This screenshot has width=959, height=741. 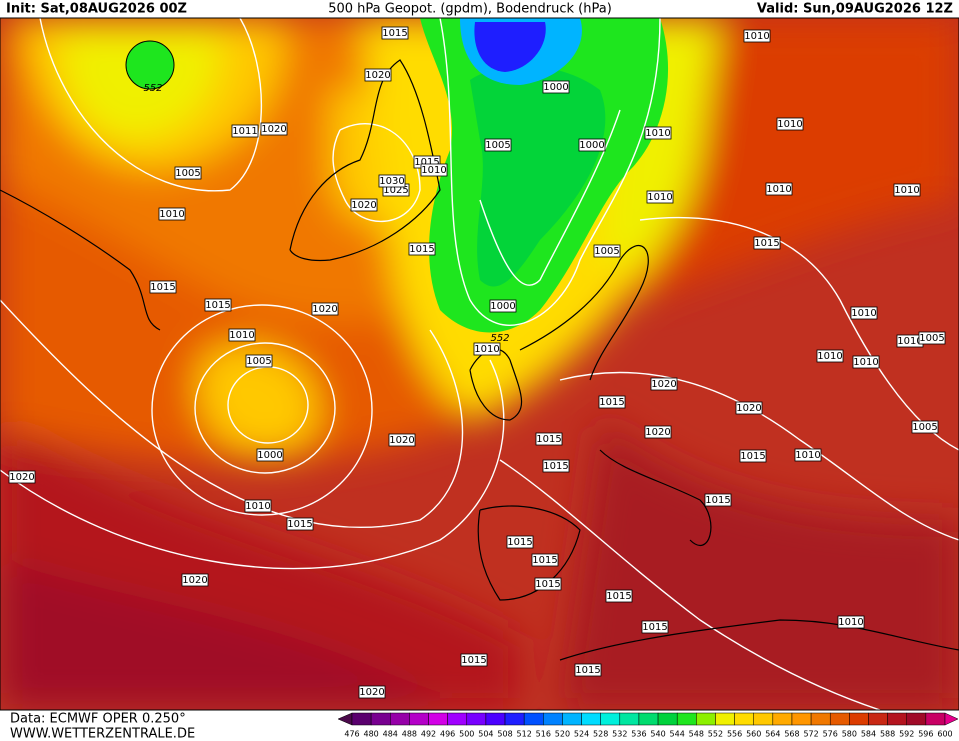 What do you see at coordinates (810, 734) in the screenshot?
I see `colorbar-tick-label: 572` at bounding box center [810, 734].